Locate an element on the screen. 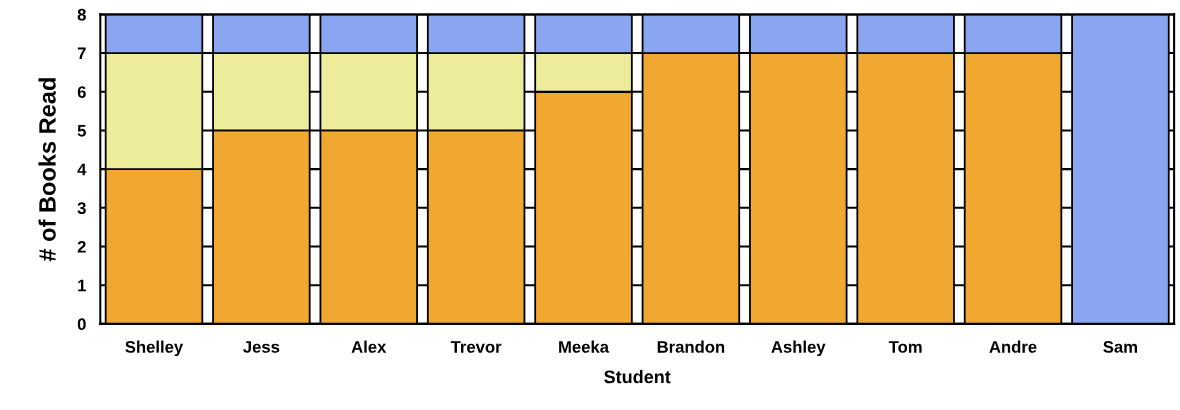 Image resolution: width=1180 pixels, height=410 pixels. x-axis-title: Student is located at coordinates (637, 376).